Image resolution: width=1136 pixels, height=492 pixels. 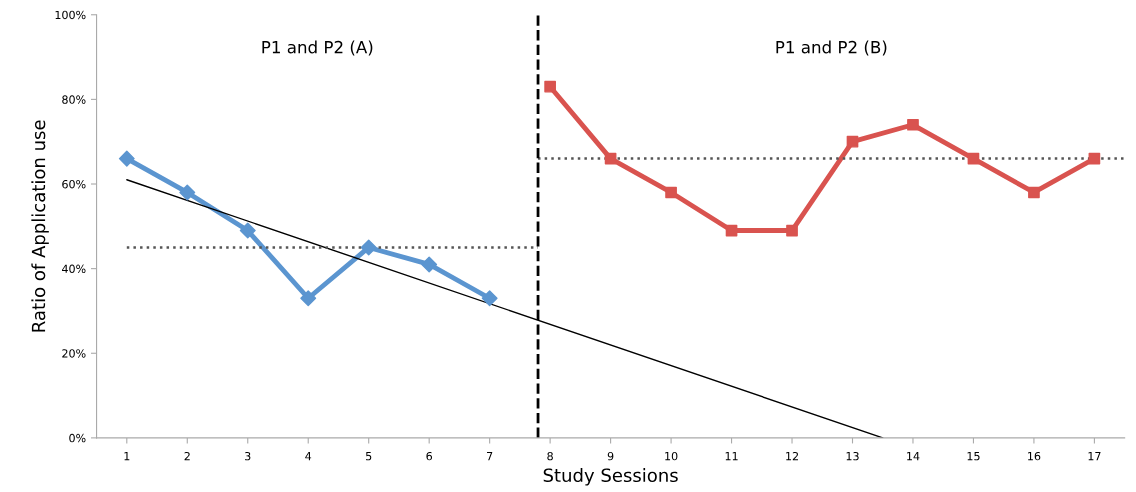 What do you see at coordinates (77, 438) in the screenshot?
I see `y-tick-label: 0%` at bounding box center [77, 438].